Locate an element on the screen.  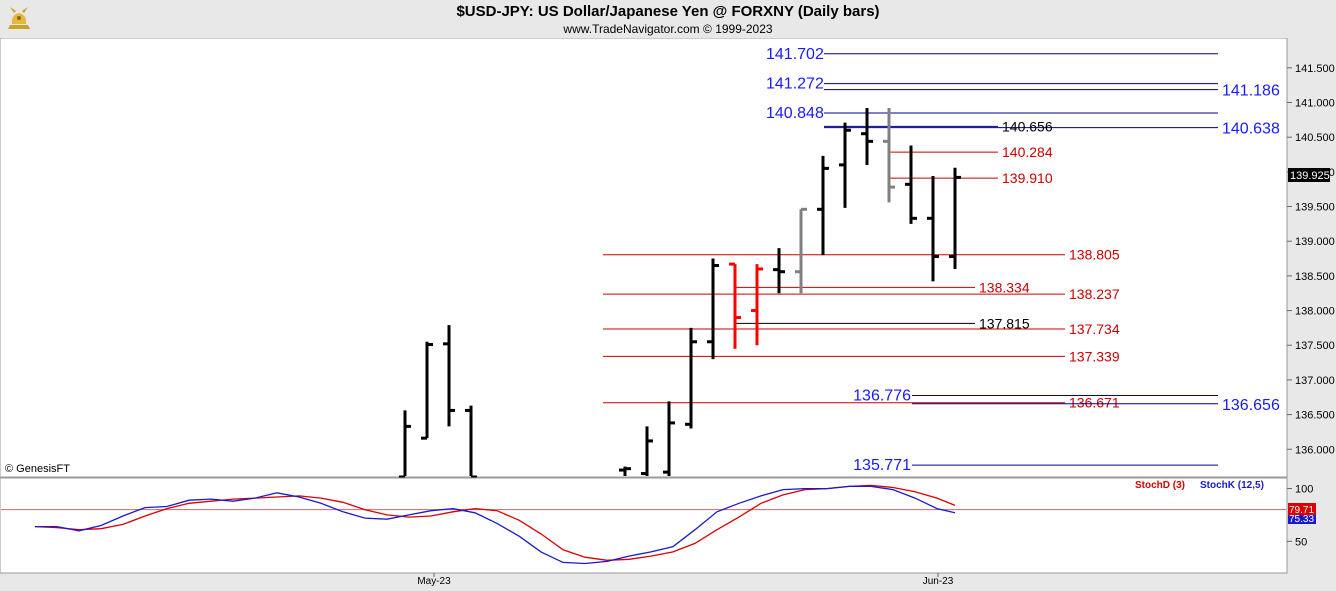
stoch-k-last-box is located at coordinates (1302, 518).